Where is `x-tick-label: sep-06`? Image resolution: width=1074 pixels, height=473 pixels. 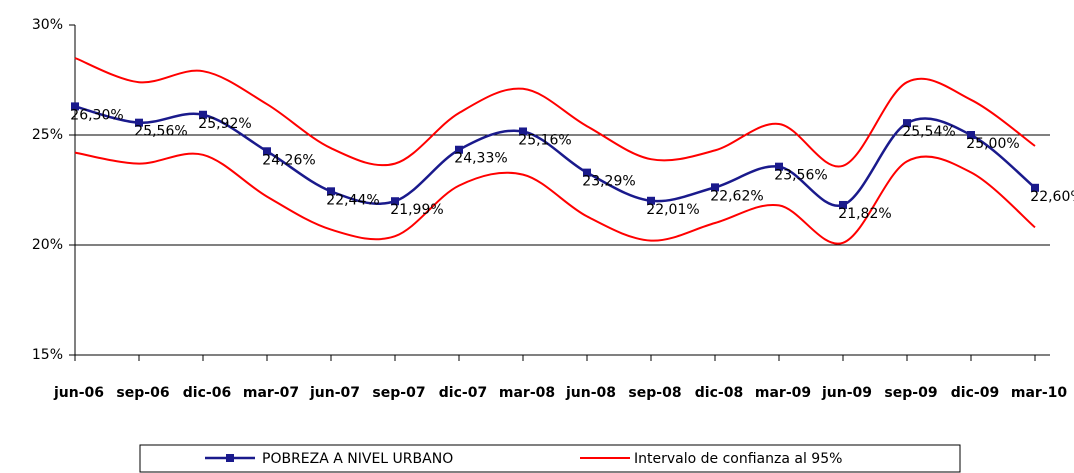 x-tick-label: sep-06 is located at coordinates (142, 393).